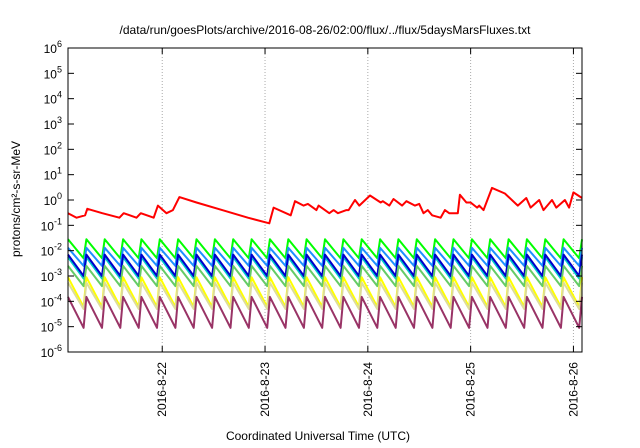  I want to click on x-axis-label: Coordinated Universal Time (UTC), so click(318, 436).